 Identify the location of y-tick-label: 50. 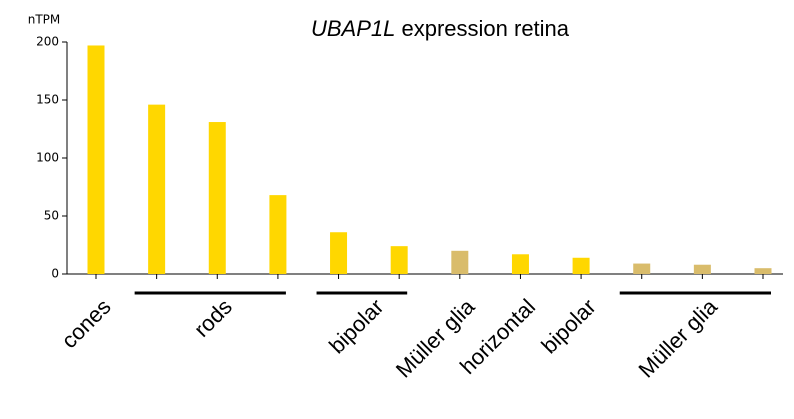
(51, 216).